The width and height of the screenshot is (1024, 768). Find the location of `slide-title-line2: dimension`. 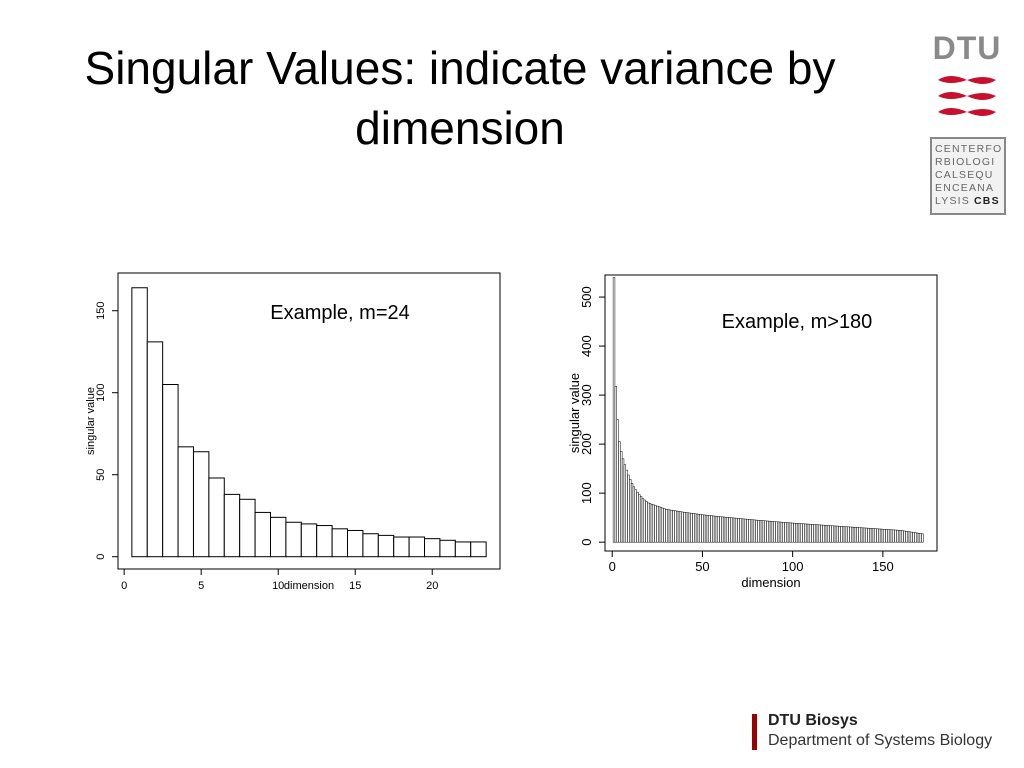

slide-title-line2: dimension is located at coordinates (460, 128).